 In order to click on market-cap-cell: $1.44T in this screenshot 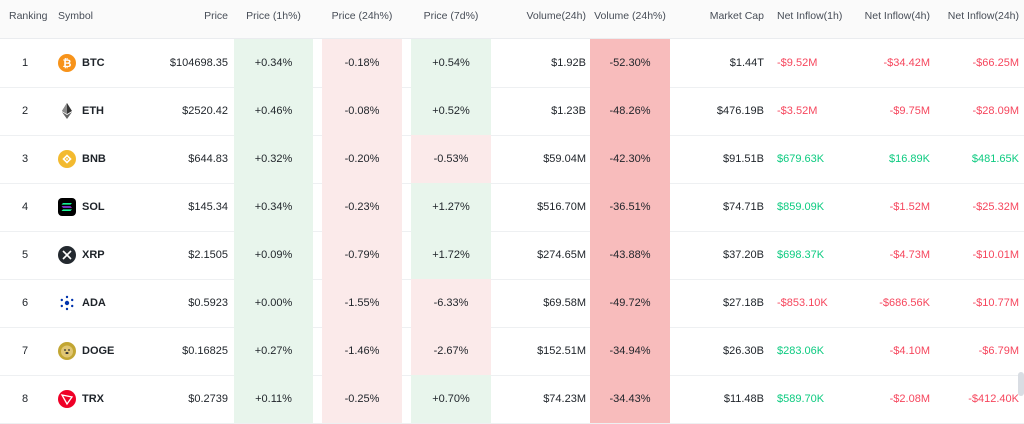, I will do `click(746, 63)`.